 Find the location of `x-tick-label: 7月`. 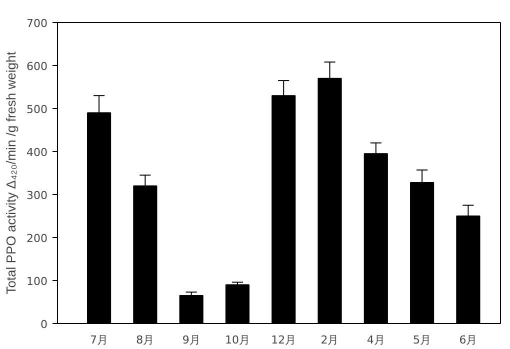

x-tick-label: 7月 is located at coordinates (99, 340).